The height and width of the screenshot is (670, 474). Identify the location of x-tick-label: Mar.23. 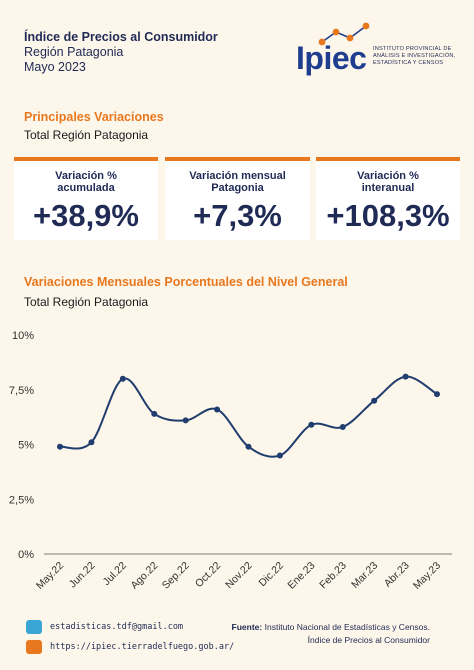
(364, 575).